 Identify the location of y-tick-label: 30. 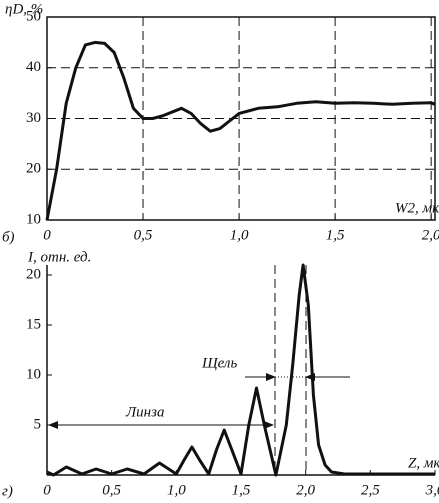
(33, 118).